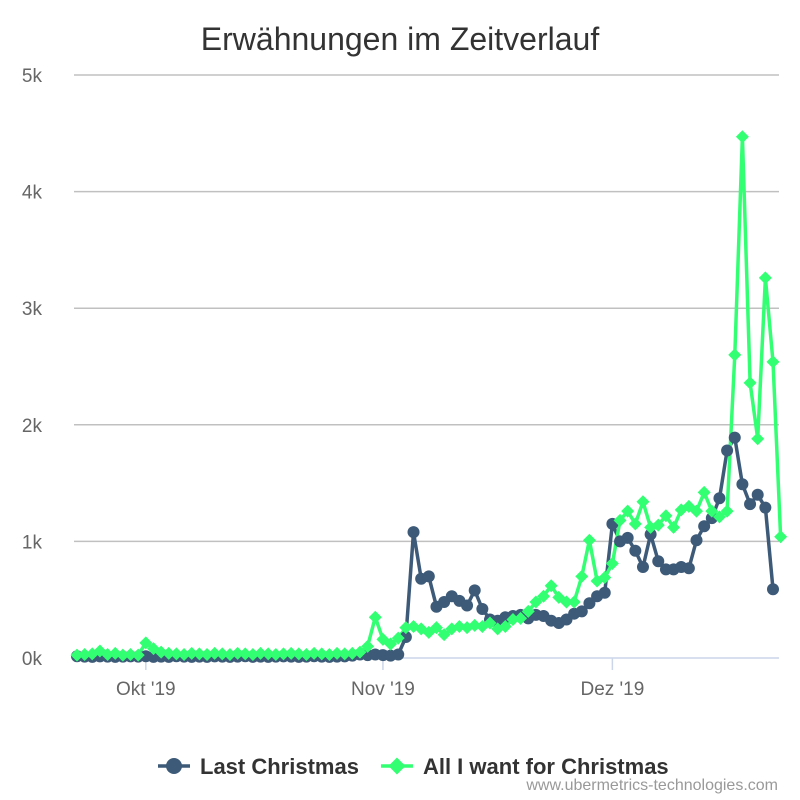  Describe the element at coordinates (32, 368) in the screenshot. I see `y-axis-ticks: 0k 1k 2k 3k 4k 5k` at that location.